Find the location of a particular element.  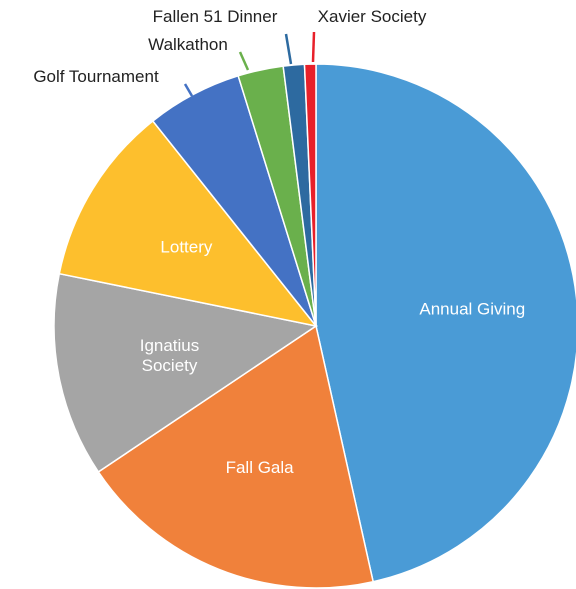

leader-line-xavier-society is located at coordinates (313, 47).